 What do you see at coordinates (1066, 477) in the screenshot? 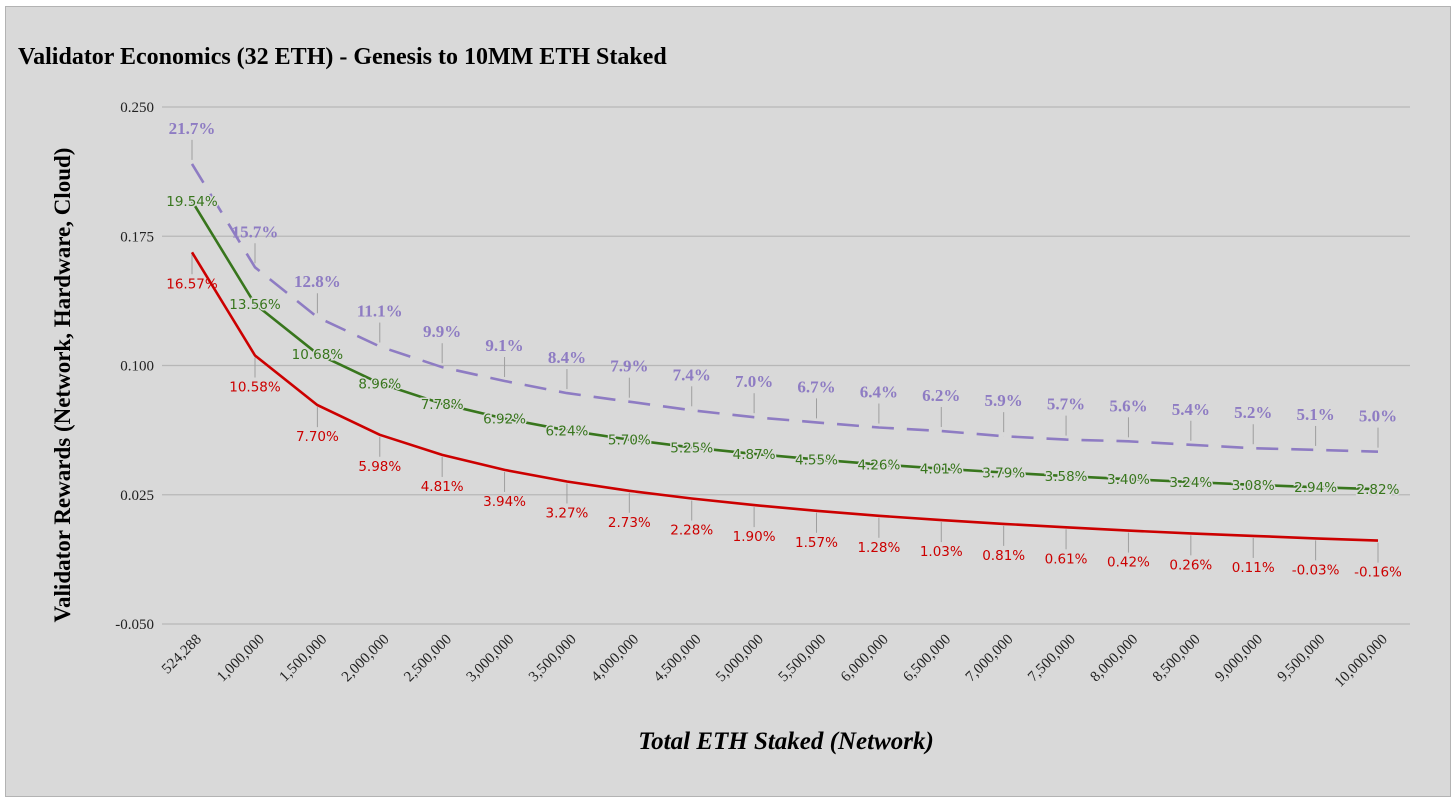
I see `data-label-hardware: 3.58%` at bounding box center [1066, 477].